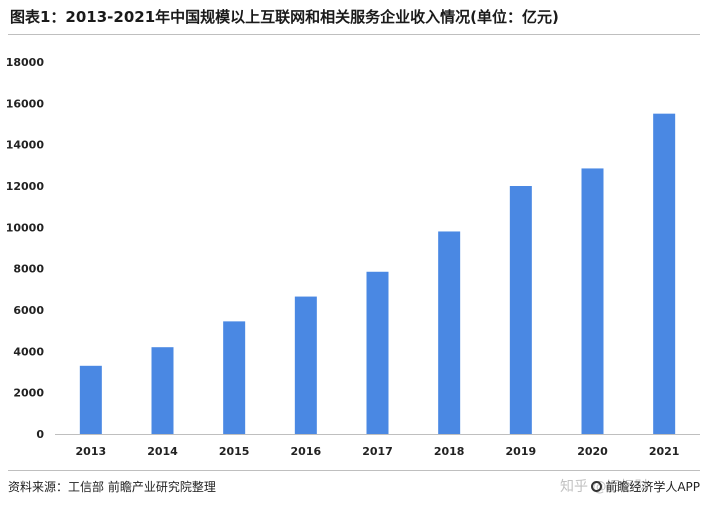 The image size is (708, 506). I want to click on x-tick-label: 2015, so click(234, 451).